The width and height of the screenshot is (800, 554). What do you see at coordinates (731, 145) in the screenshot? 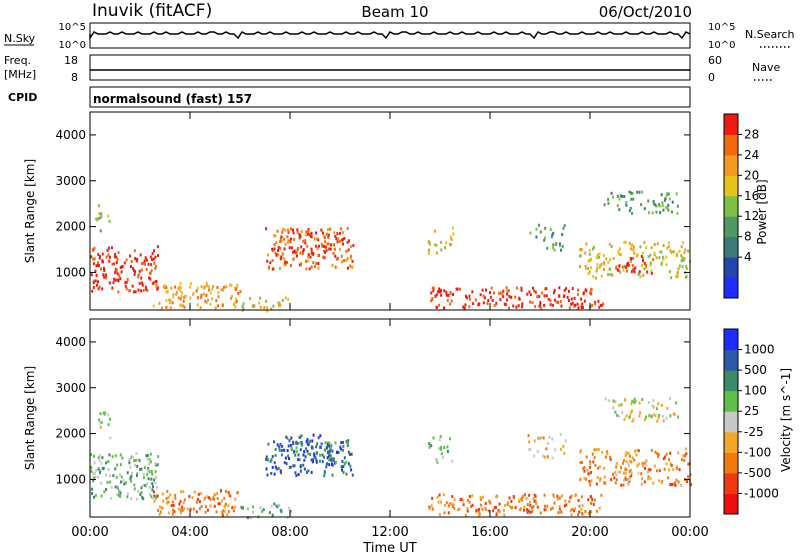
I see `power-colorbar-swatch` at bounding box center [731, 145].